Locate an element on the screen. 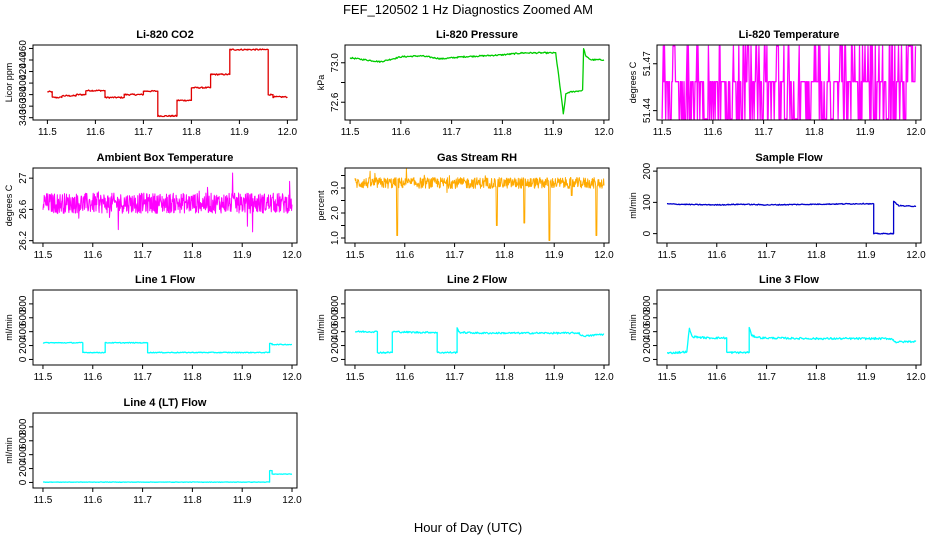 This screenshot has width=936, height=540. y-tick-label: 380 is located at coordinates (23, 94).